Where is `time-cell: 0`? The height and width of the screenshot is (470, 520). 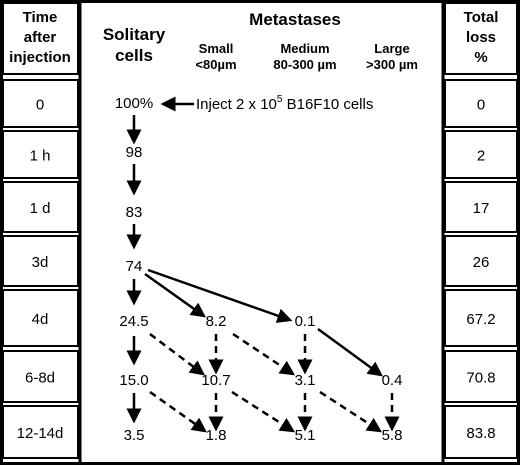
time-cell: 0 is located at coordinates (40, 105).